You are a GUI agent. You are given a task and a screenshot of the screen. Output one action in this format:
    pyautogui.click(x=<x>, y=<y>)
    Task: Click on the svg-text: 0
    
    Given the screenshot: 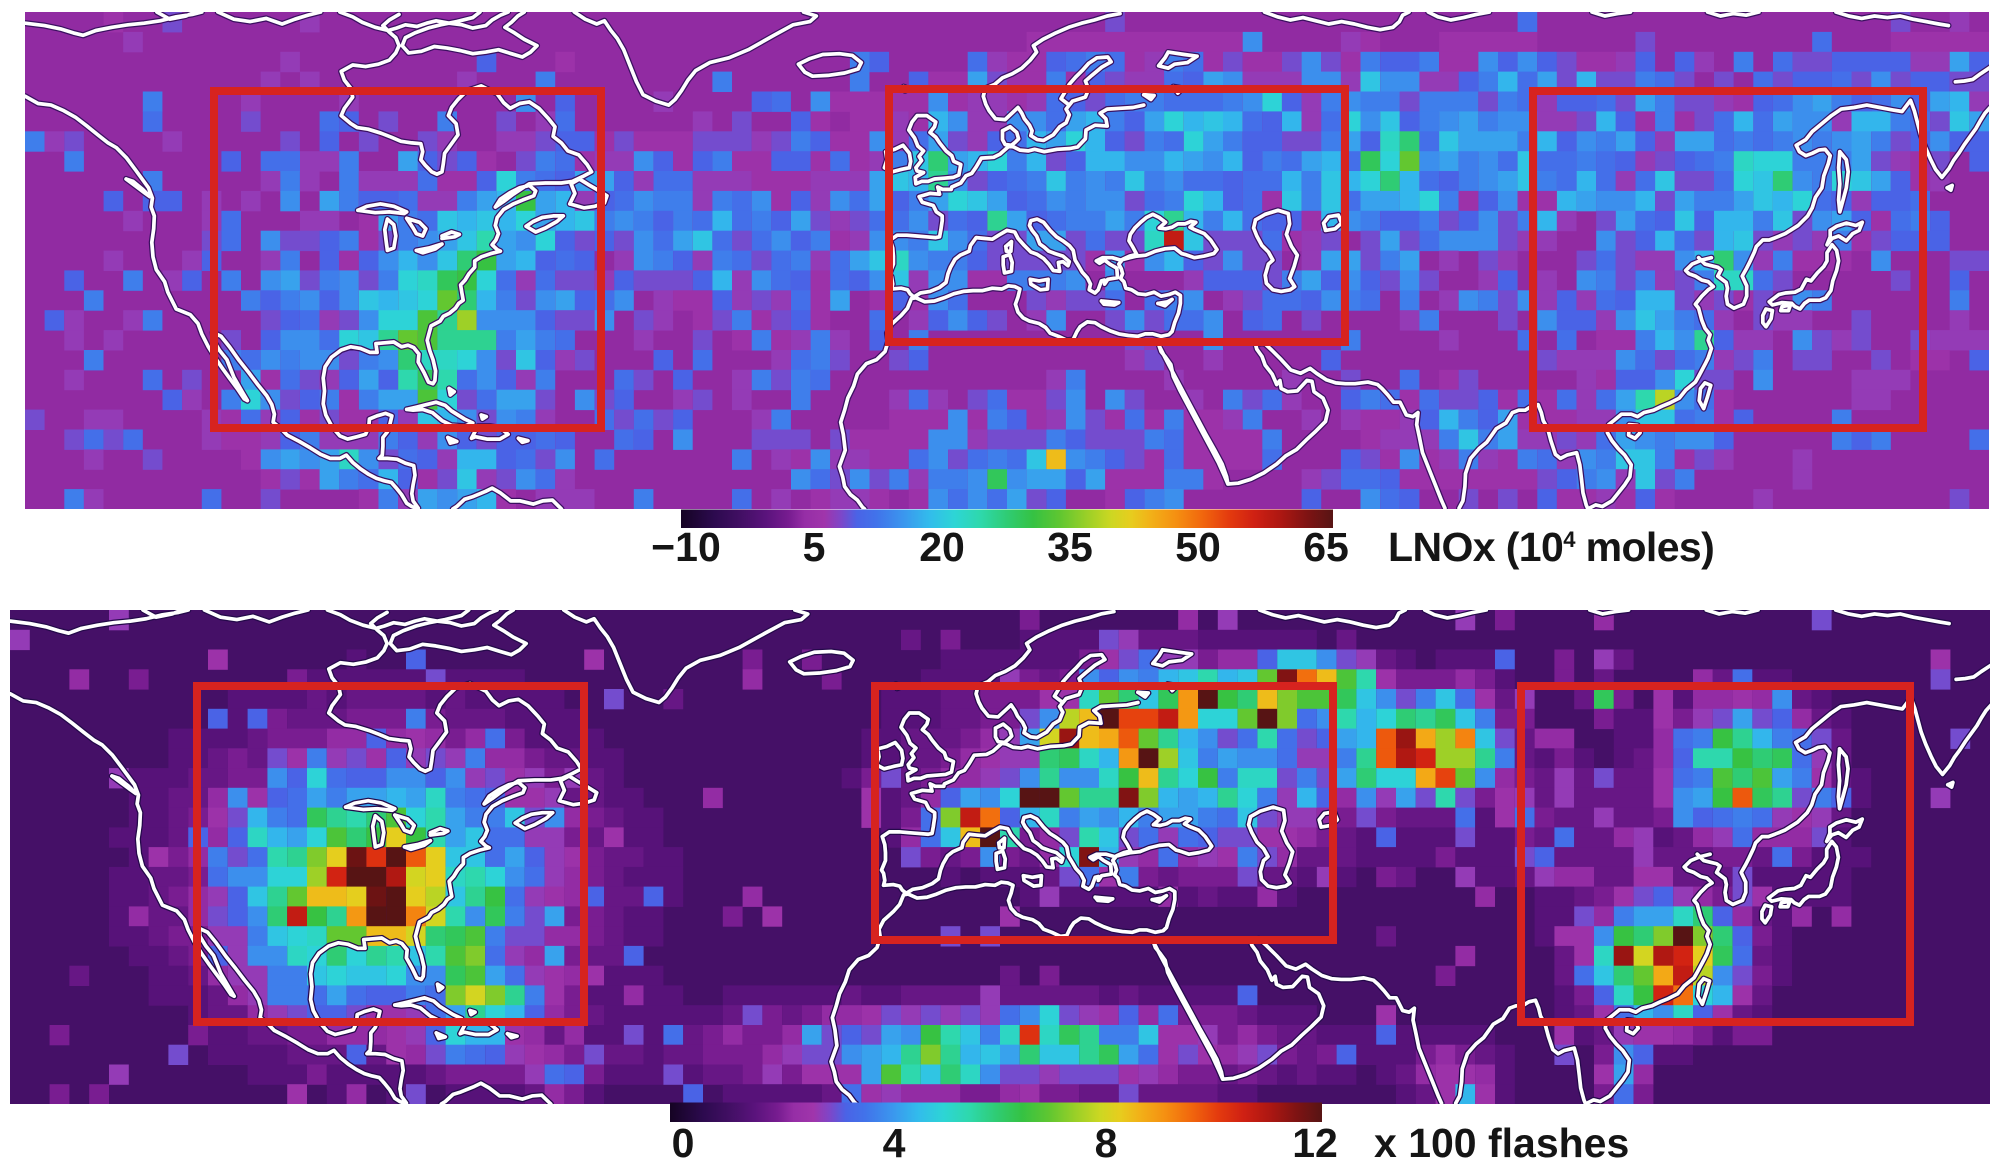 What is the action you would take?
    pyautogui.click(x=683, y=1141)
    